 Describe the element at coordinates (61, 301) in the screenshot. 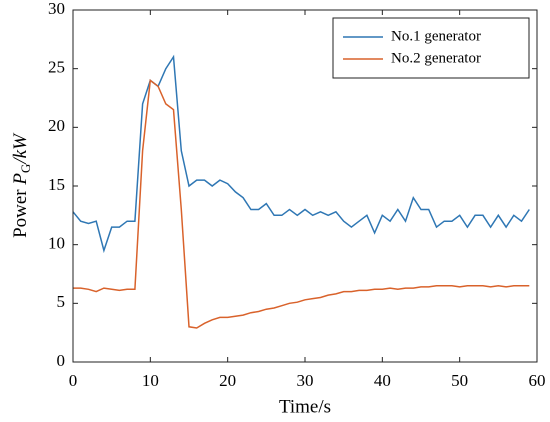

I see `y-tick-label: 5` at that location.